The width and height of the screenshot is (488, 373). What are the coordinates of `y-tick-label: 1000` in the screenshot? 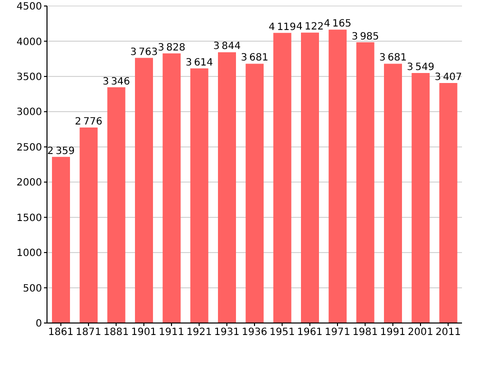 It's located at (29, 254).